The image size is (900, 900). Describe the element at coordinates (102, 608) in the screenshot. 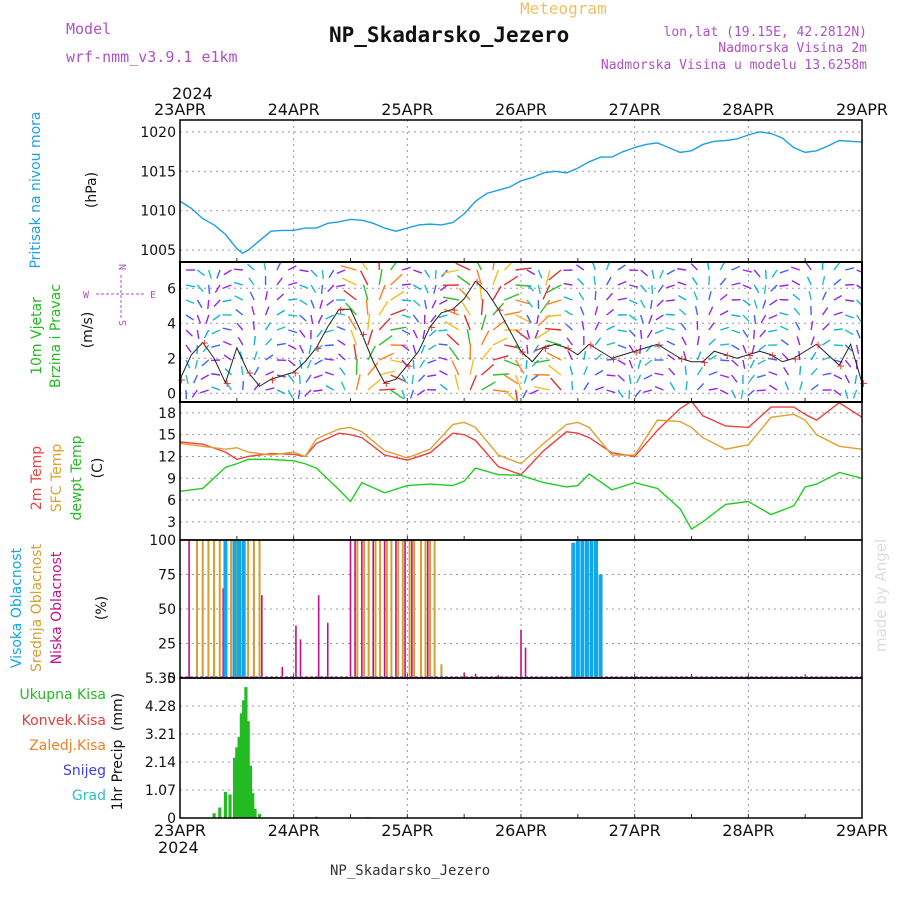

I see `cloud-ylabel-4: (%)` at that location.